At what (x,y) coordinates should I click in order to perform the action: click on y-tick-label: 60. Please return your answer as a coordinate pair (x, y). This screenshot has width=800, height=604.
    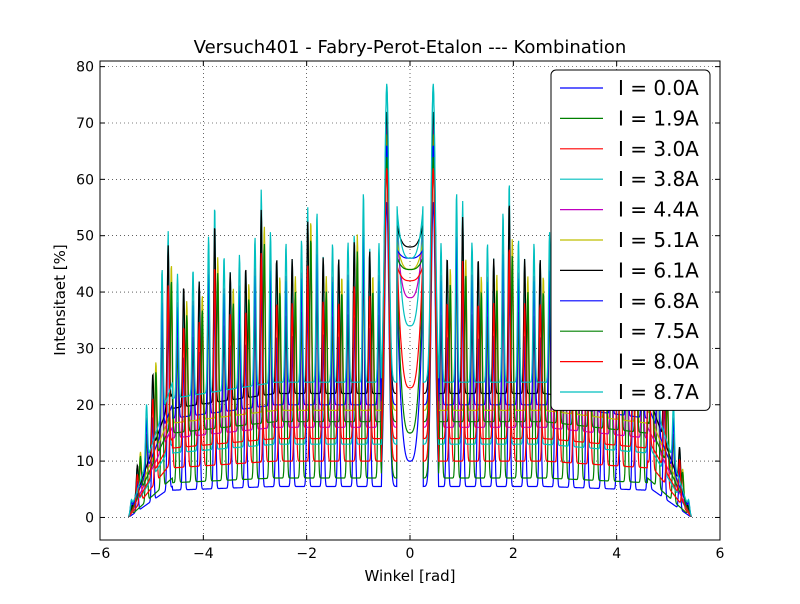
    Looking at the image, I should click on (85, 180).